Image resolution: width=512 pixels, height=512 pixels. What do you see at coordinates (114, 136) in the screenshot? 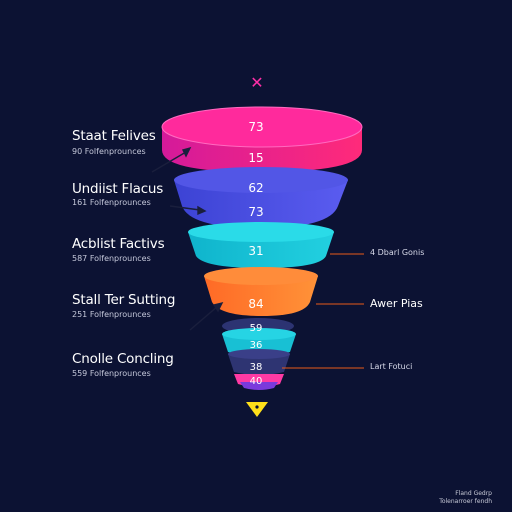
I see `stage-title: Staat Felives` at bounding box center [114, 136].